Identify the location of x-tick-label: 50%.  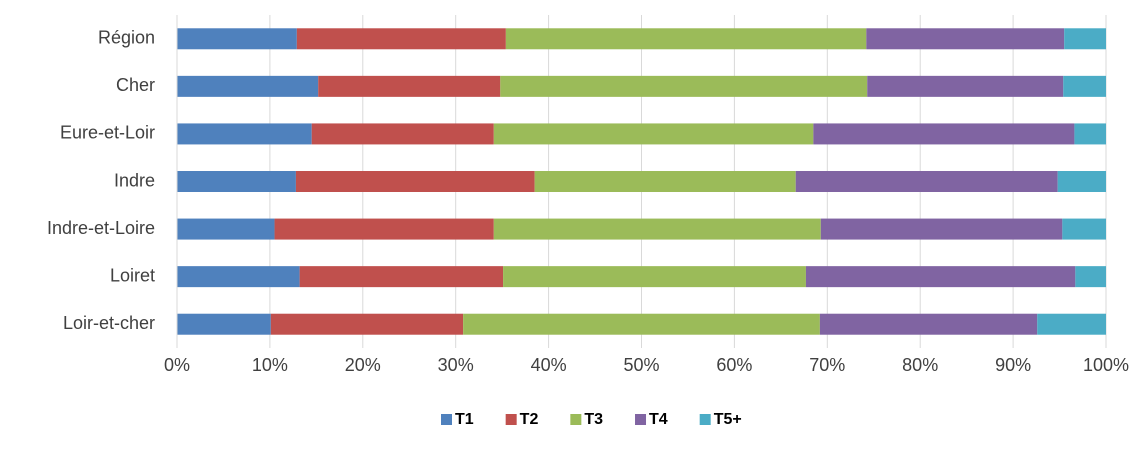
(641, 365).